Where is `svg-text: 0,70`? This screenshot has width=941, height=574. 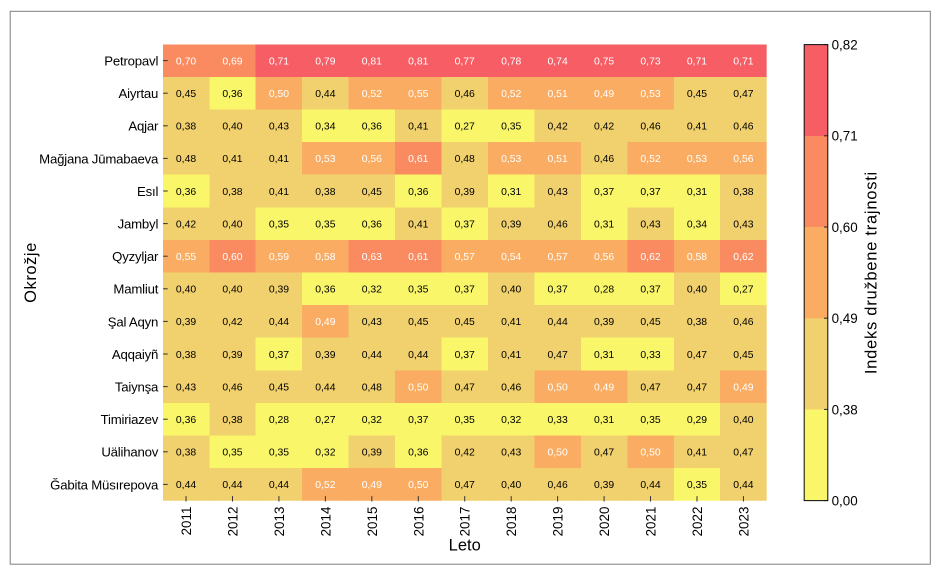
svg-text: 0,70 is located at coordinates (186, 61).